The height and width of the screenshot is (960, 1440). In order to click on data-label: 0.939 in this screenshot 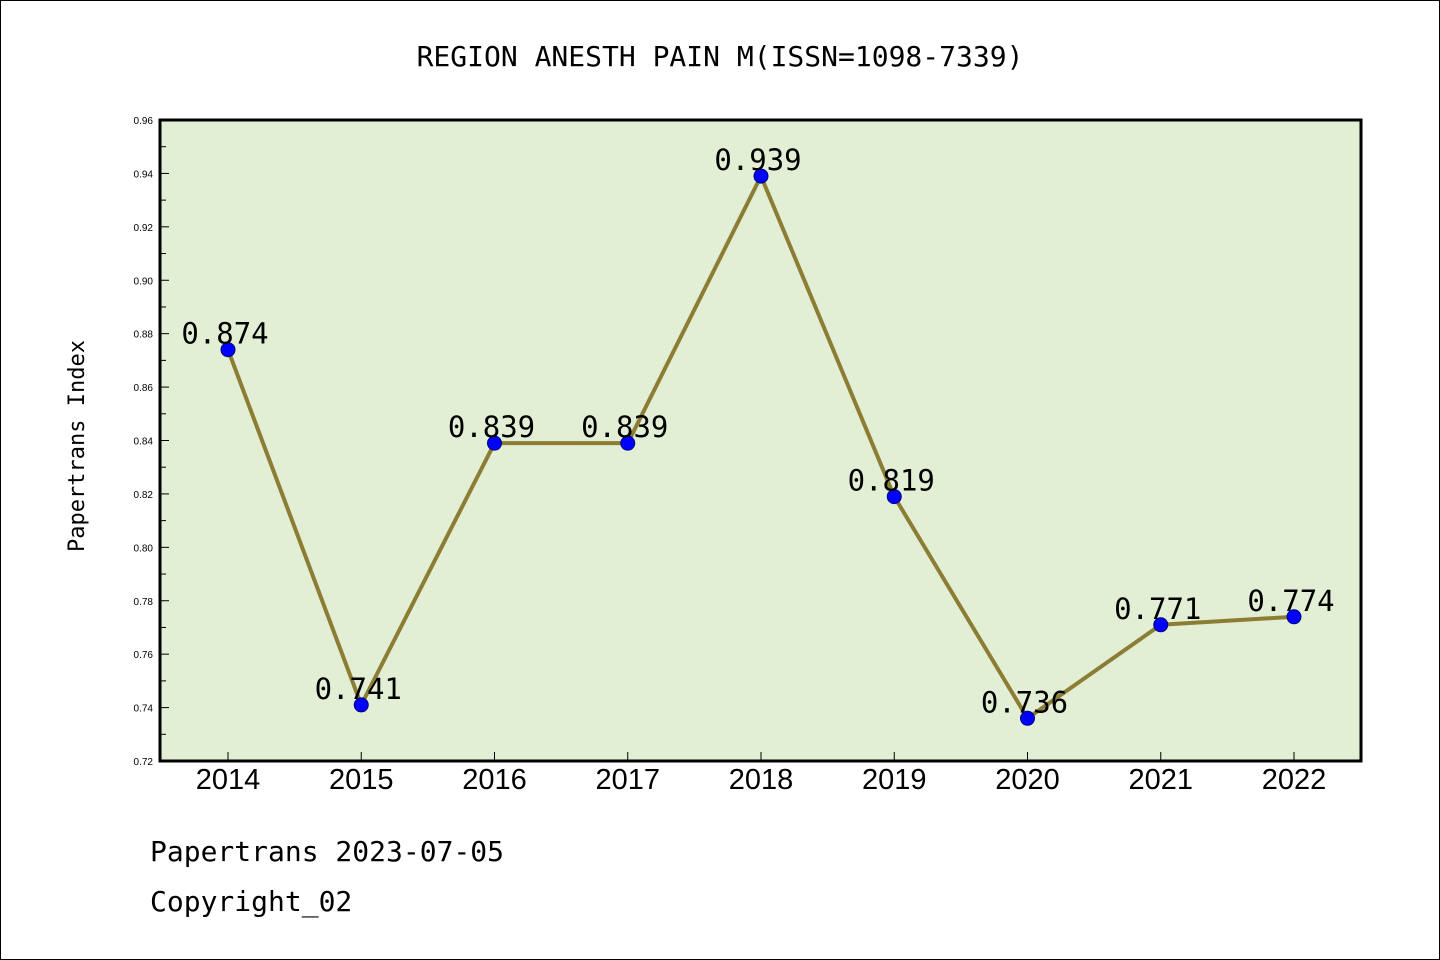, I will do `click(757, 160)`.